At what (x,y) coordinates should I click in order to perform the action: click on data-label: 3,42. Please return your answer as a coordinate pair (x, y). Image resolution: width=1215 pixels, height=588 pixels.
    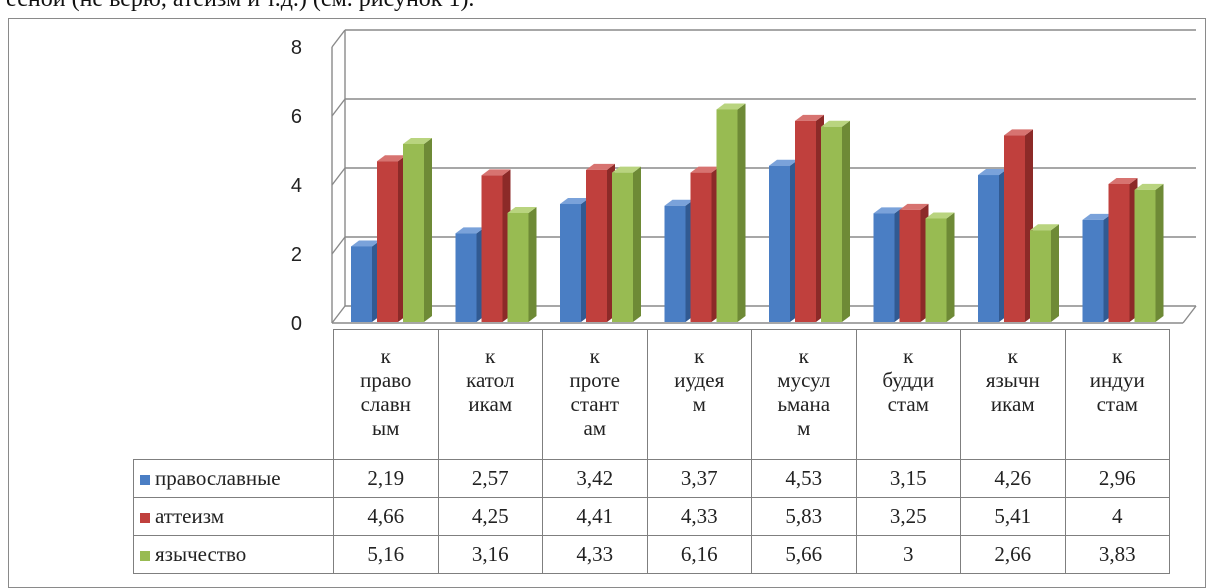
    Looking at the image, I should click on (595, 478).